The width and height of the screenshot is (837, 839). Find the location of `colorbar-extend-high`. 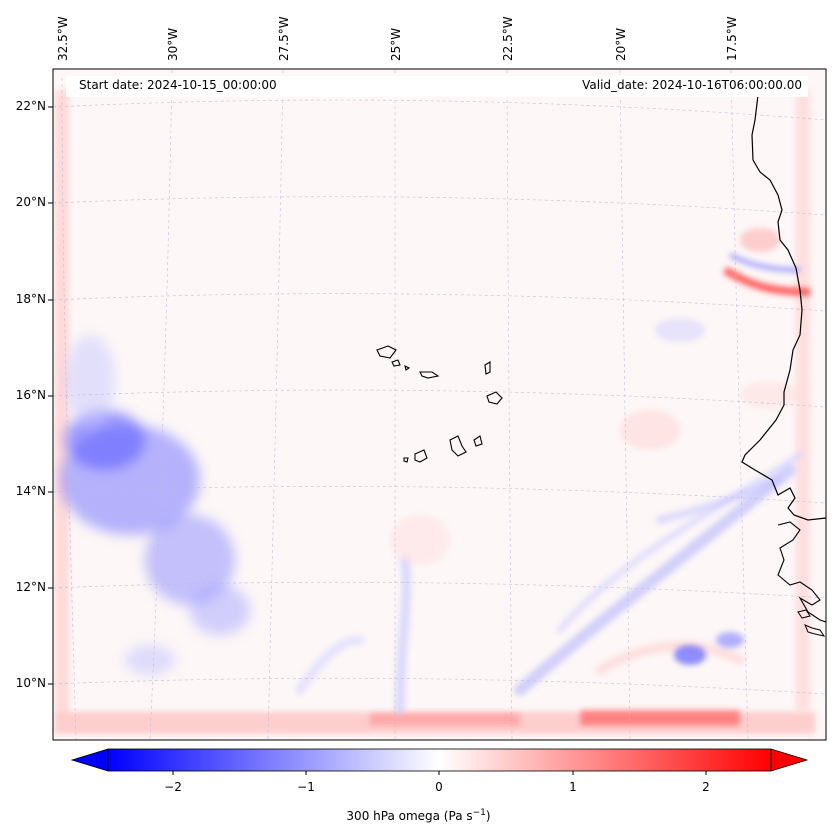

colorbar-extend-high is located at coordinates (789, 760).